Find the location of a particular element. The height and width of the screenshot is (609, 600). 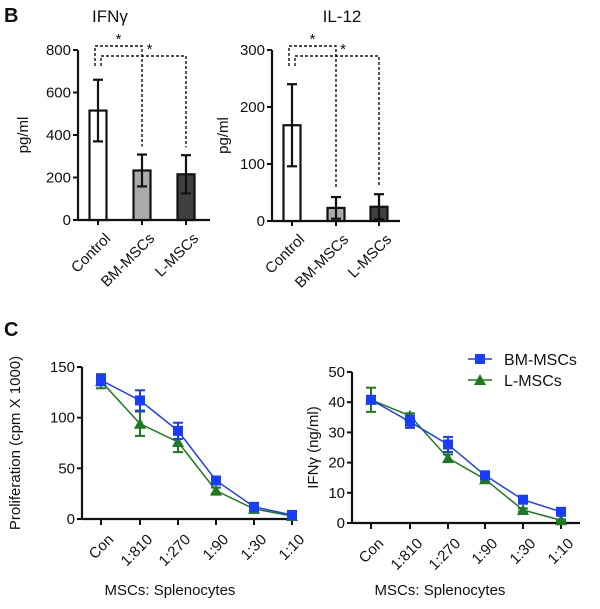

legend: BM-MSCs L-MSCs is located at coordinates (522, 371).